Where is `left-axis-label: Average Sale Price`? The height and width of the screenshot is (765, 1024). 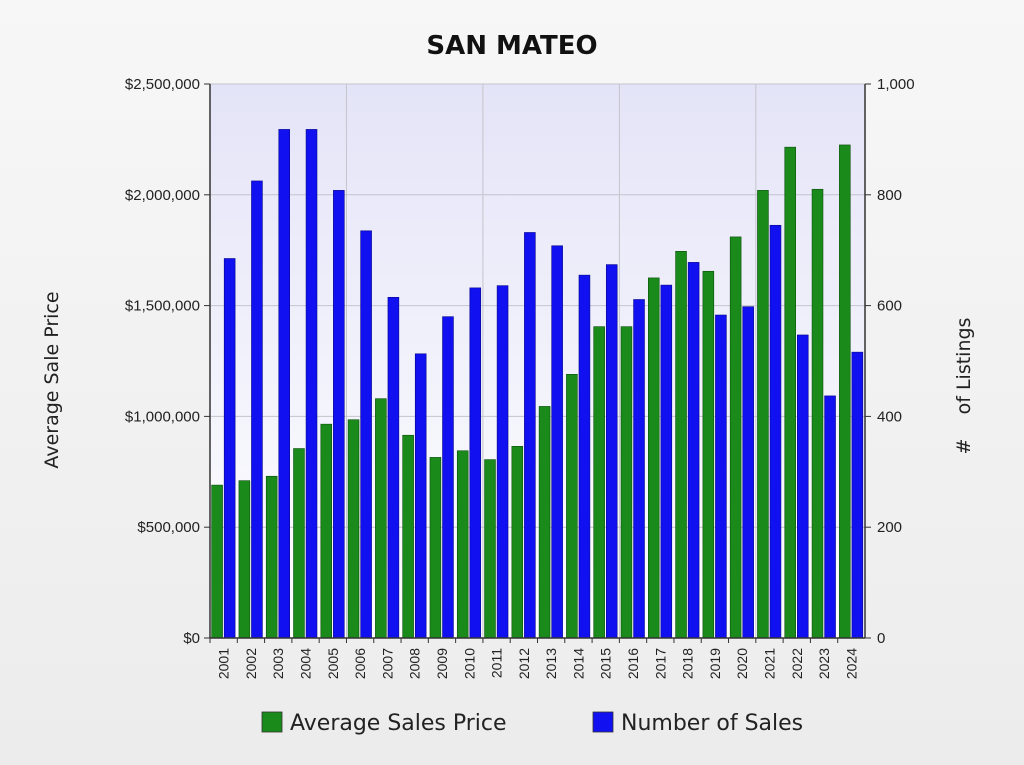
left-axis-label: Average Sale Price is located at coordinates (52, 379).